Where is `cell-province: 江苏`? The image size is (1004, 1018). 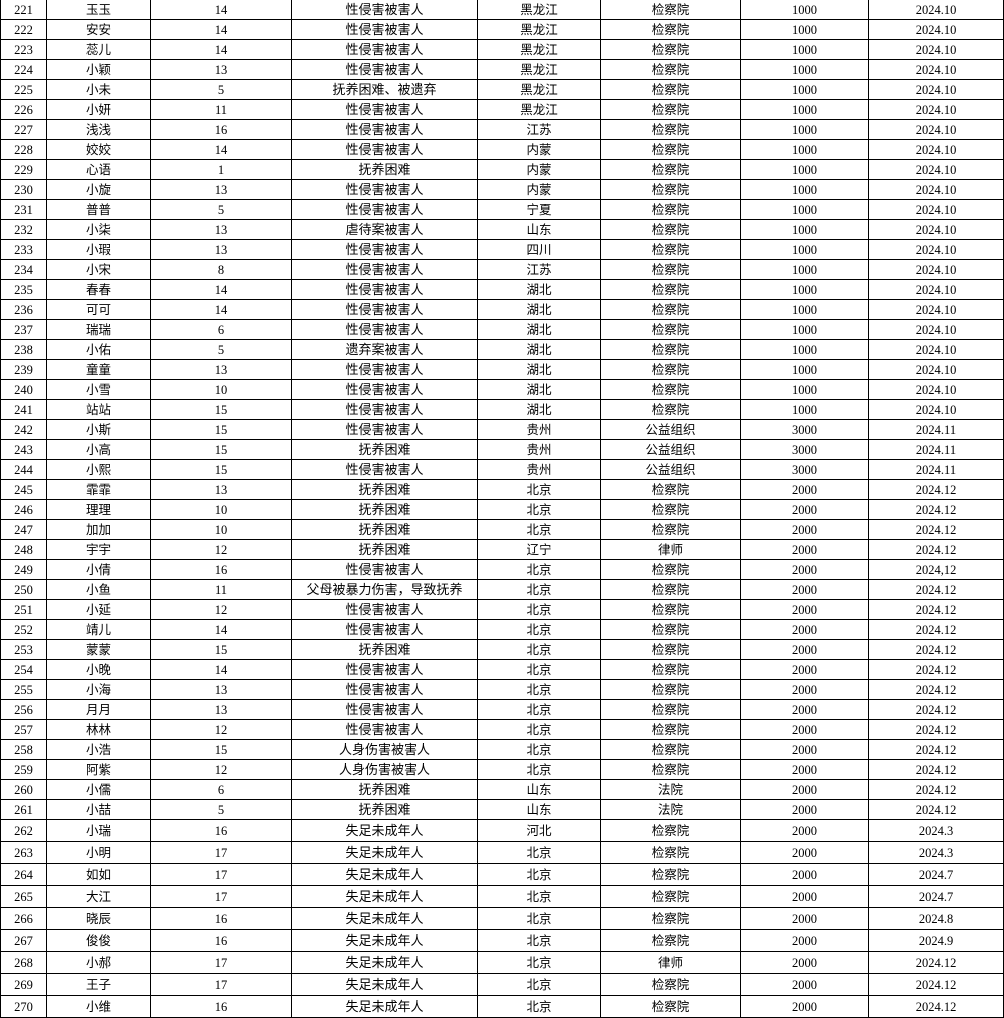
cell-province: 江苏 is located at coordinates (539, 129).